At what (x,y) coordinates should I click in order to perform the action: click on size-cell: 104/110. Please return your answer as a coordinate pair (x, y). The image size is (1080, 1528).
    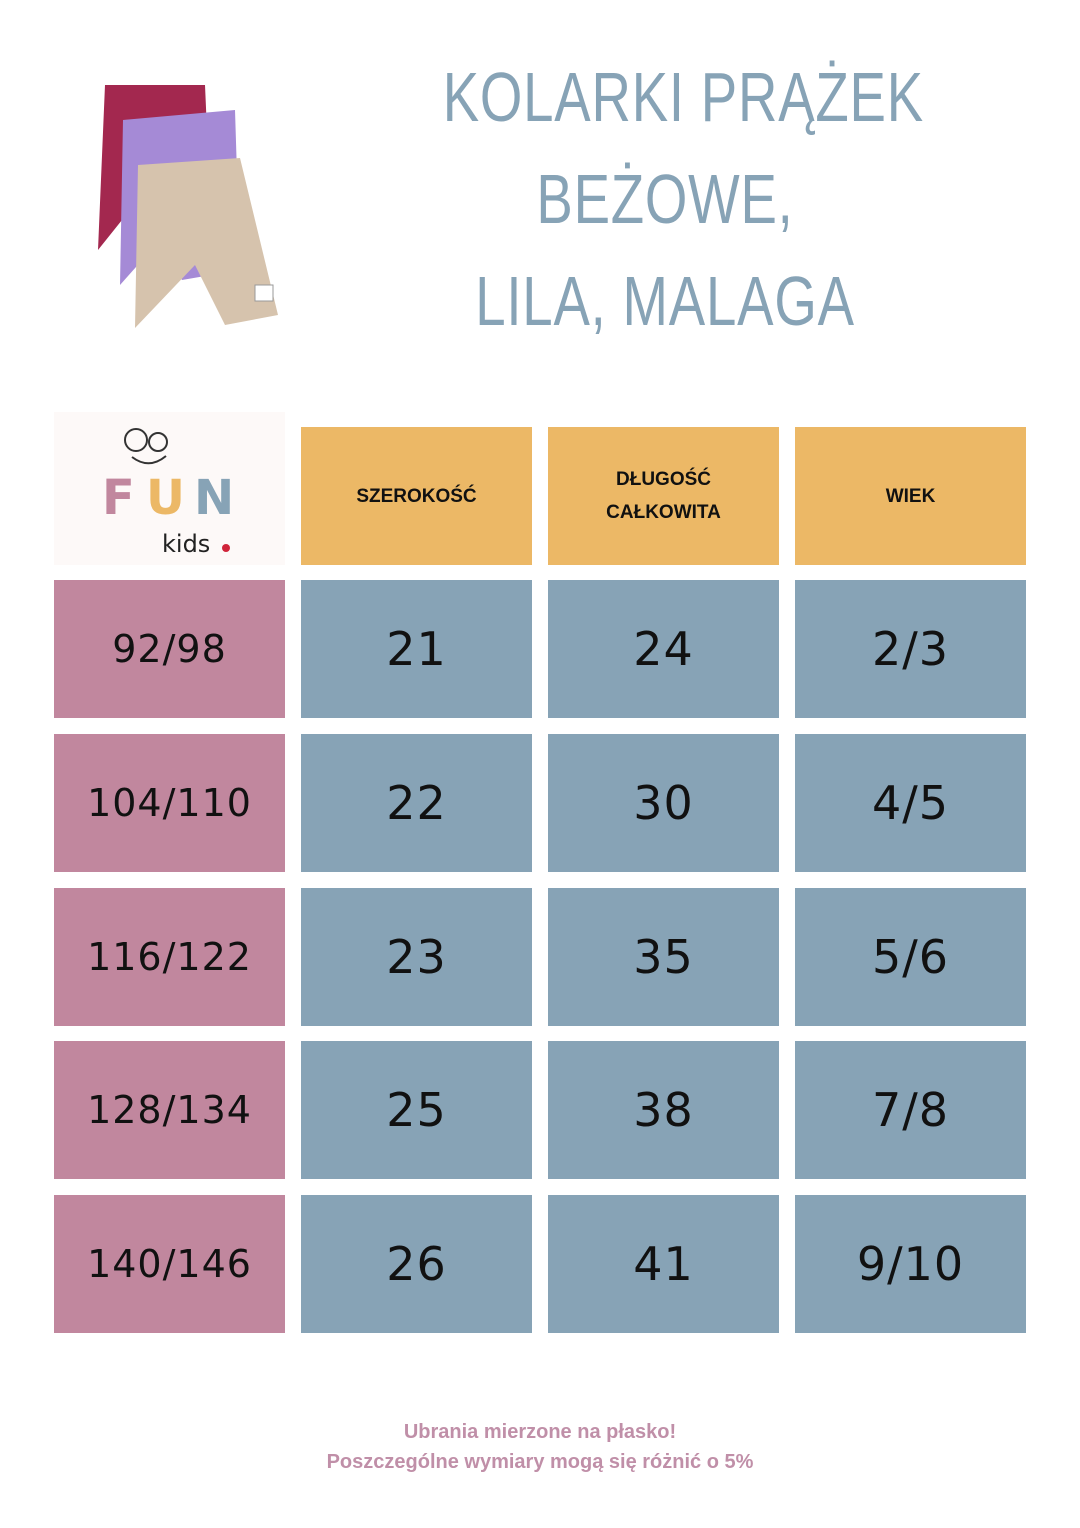
    Looking at the image, I should click on (169, 803).